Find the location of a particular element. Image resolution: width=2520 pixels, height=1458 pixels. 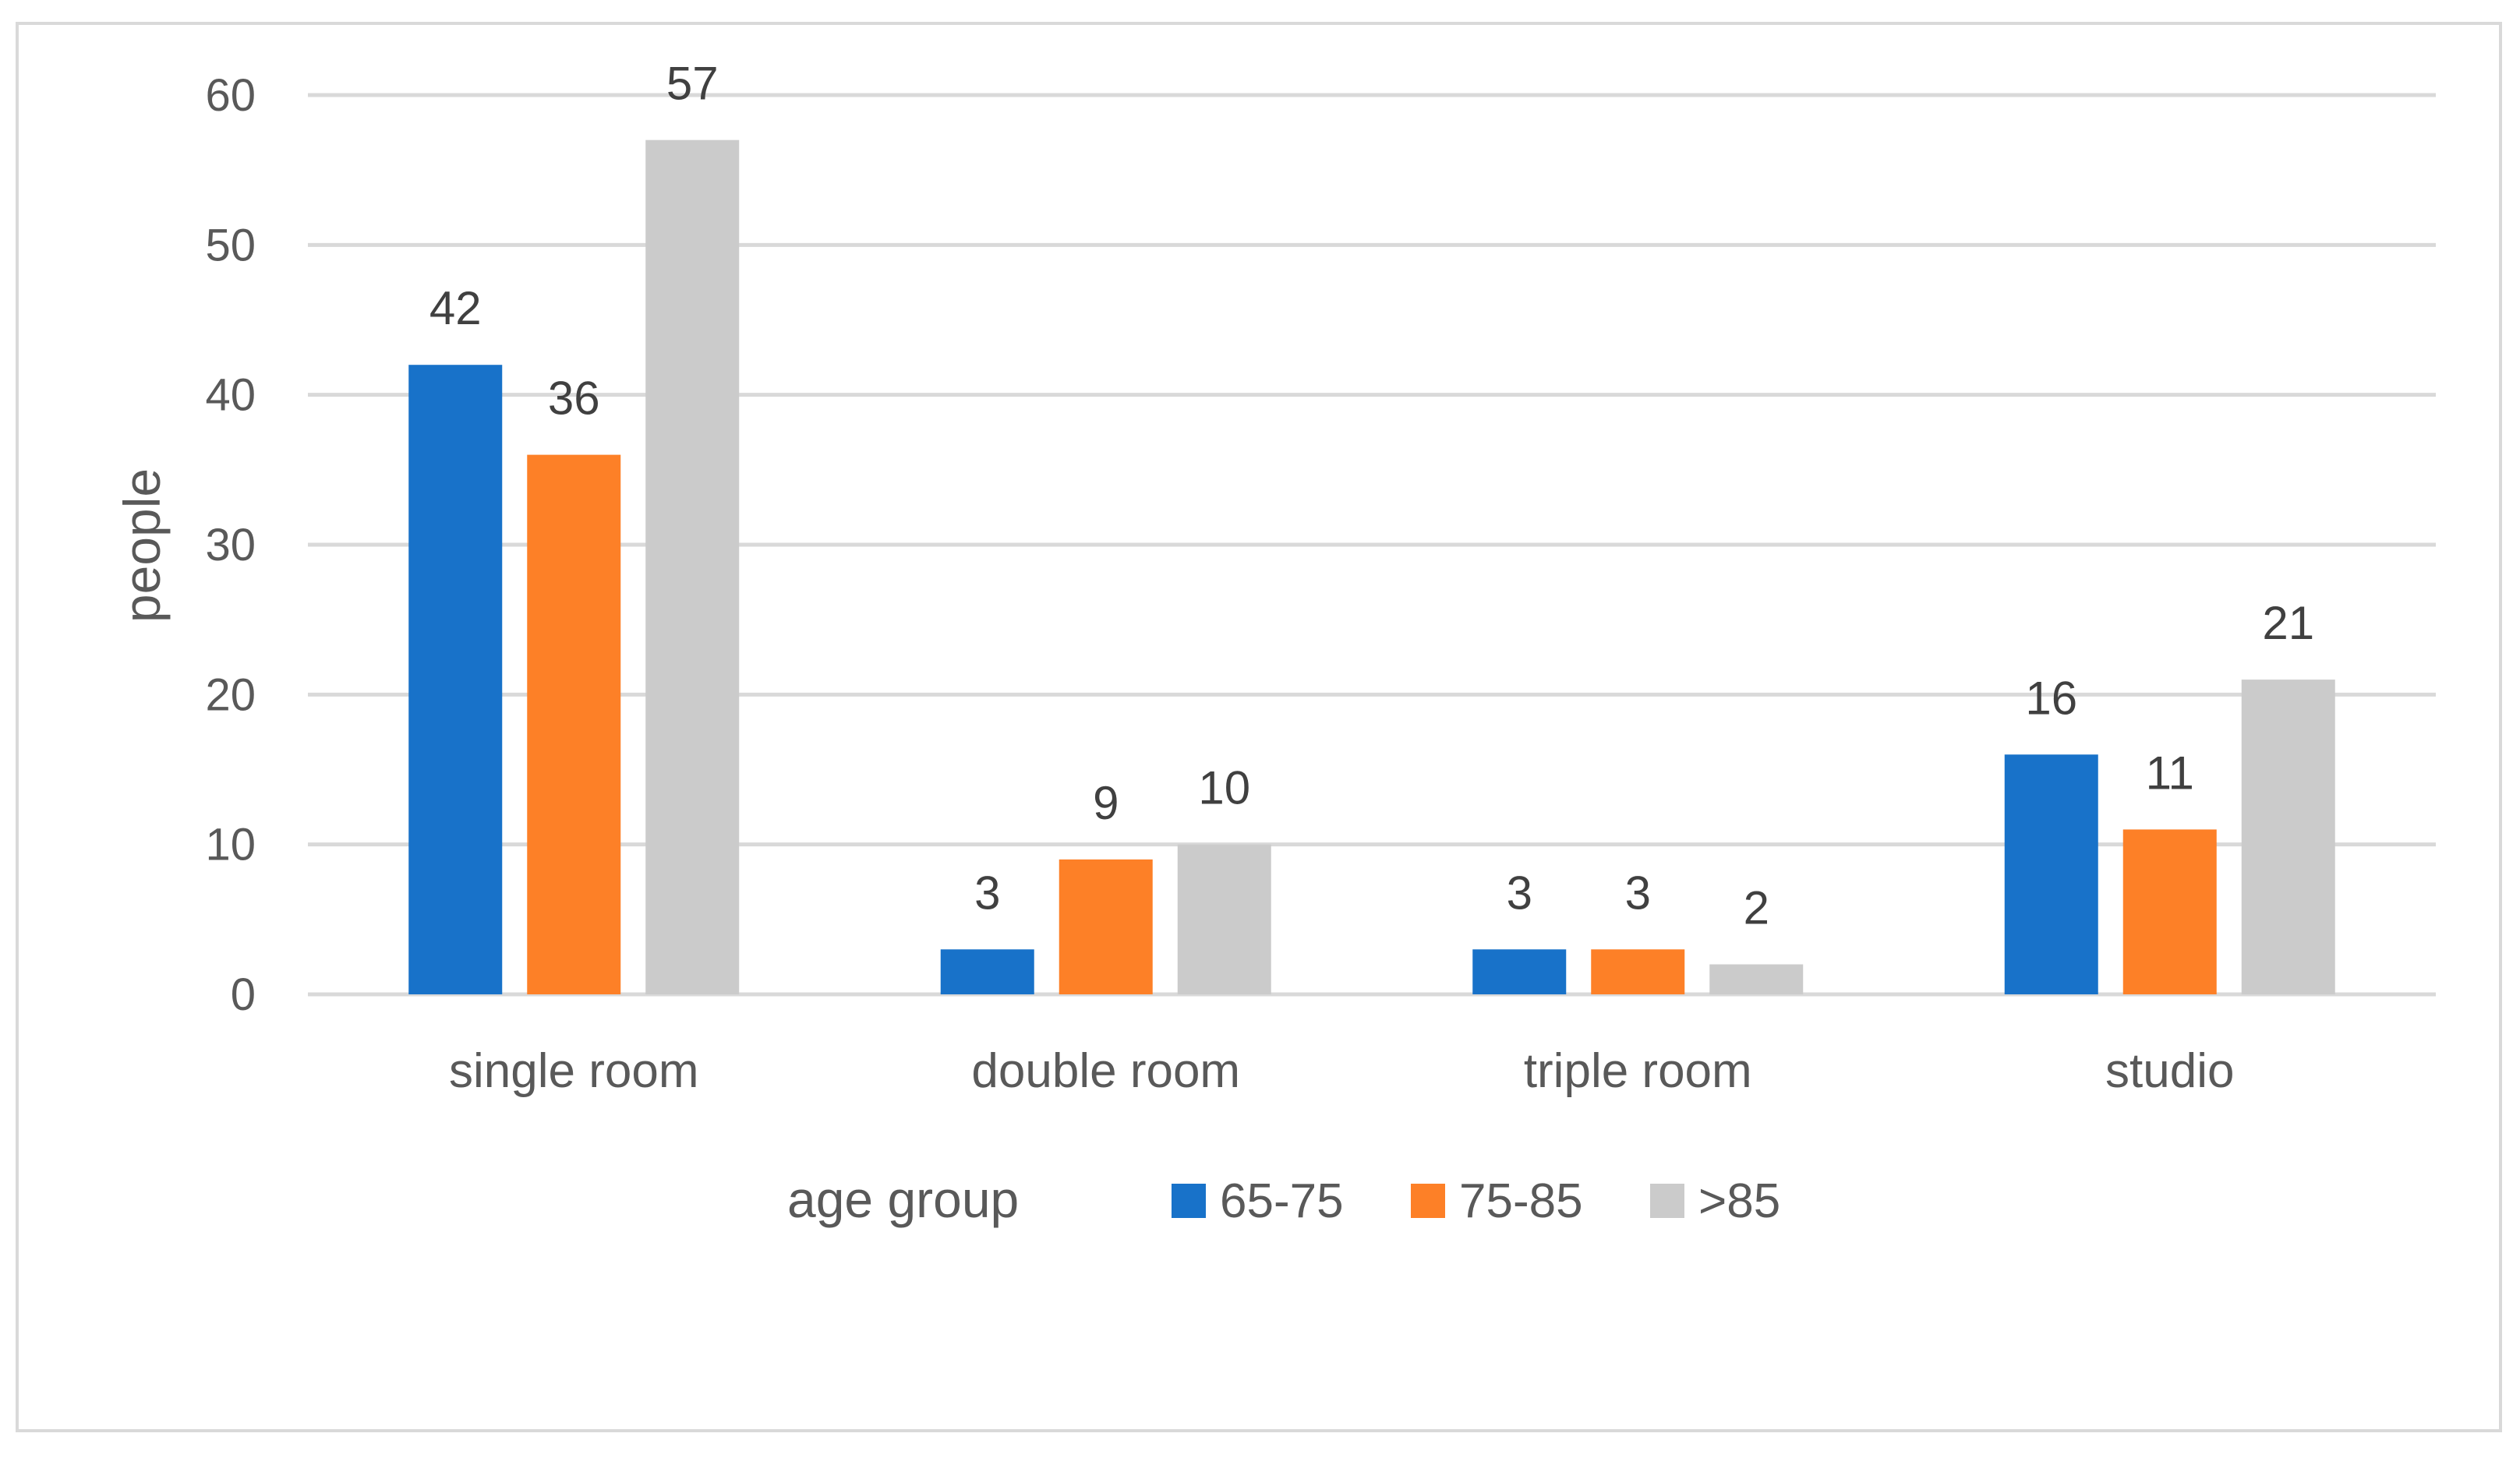

category-label: triple room is located at coordinates (1638, 1071).